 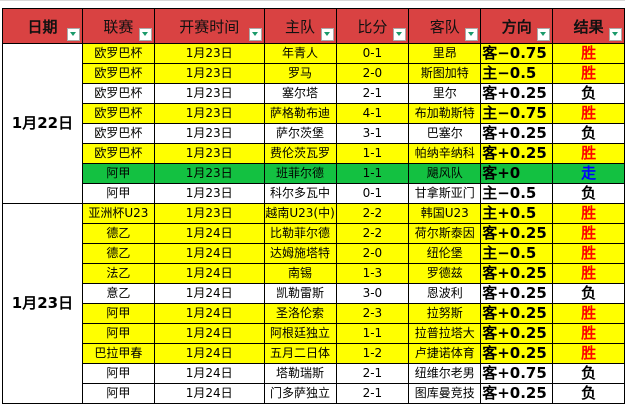 I want to click on league-cell: 意乙, so click(x=118, y=293).